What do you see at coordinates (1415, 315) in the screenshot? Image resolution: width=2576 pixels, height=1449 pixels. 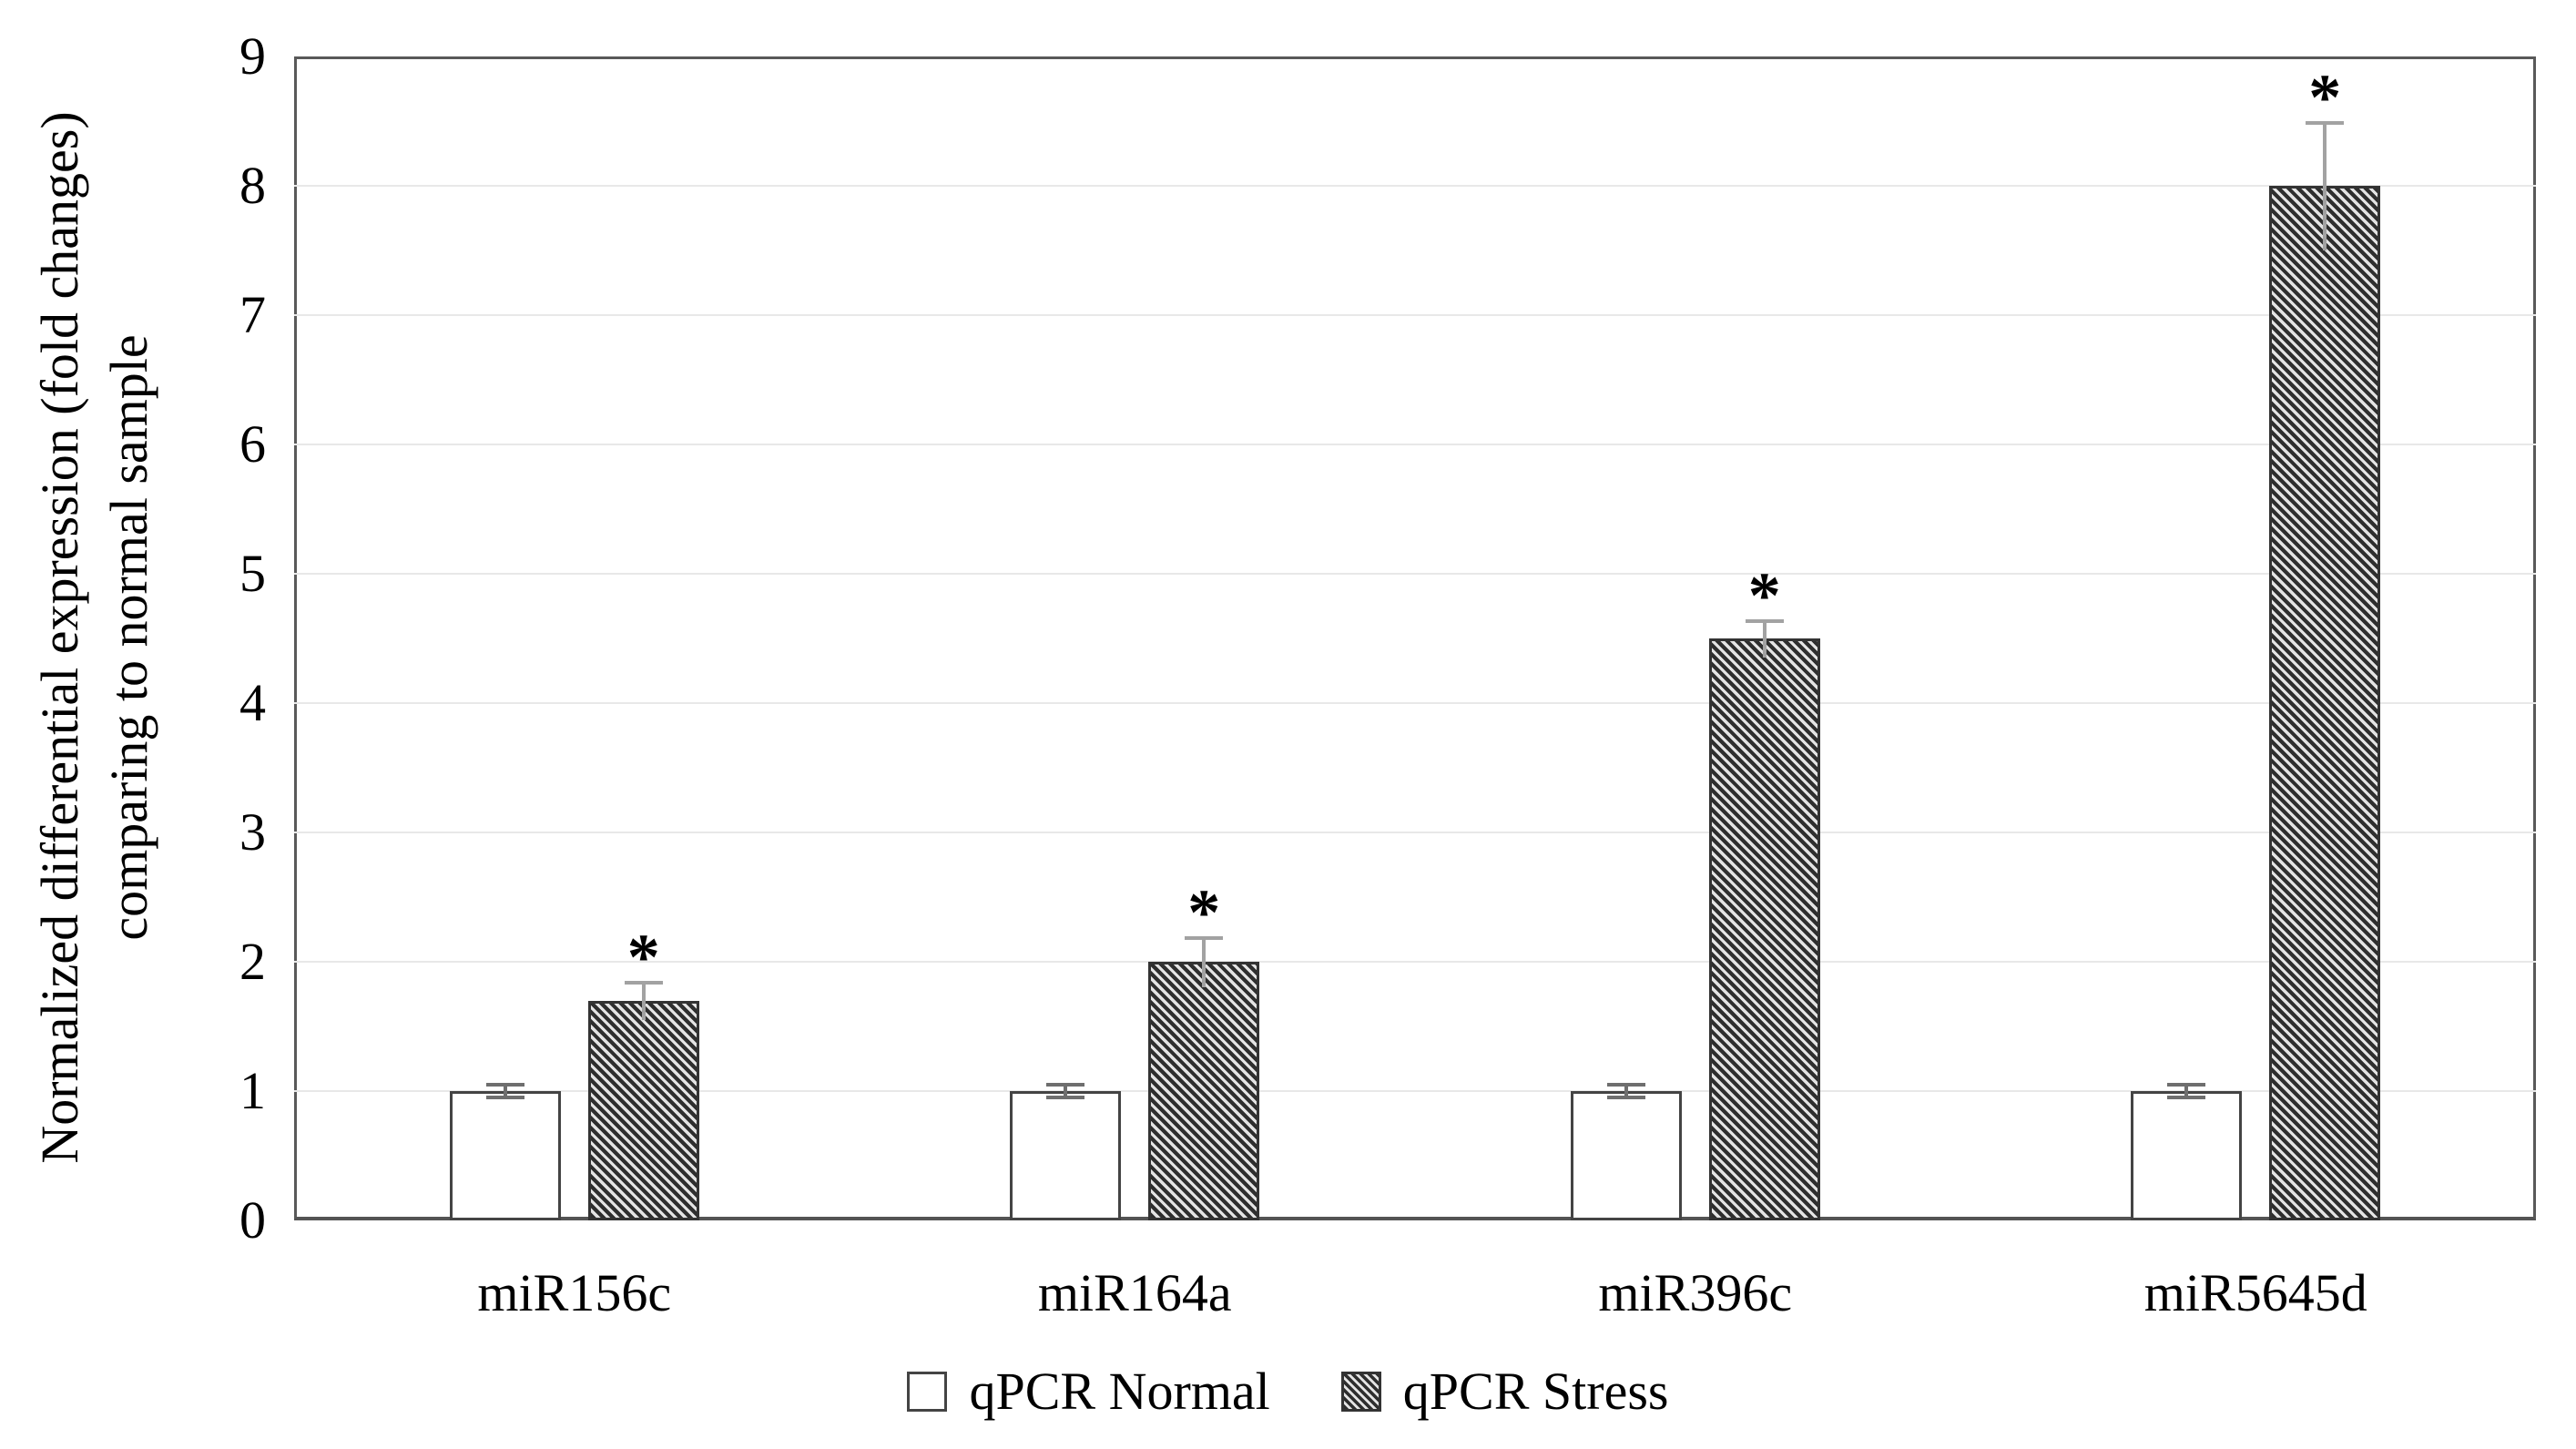 I see `gridline-y7` at bounding box center [1415, 315].